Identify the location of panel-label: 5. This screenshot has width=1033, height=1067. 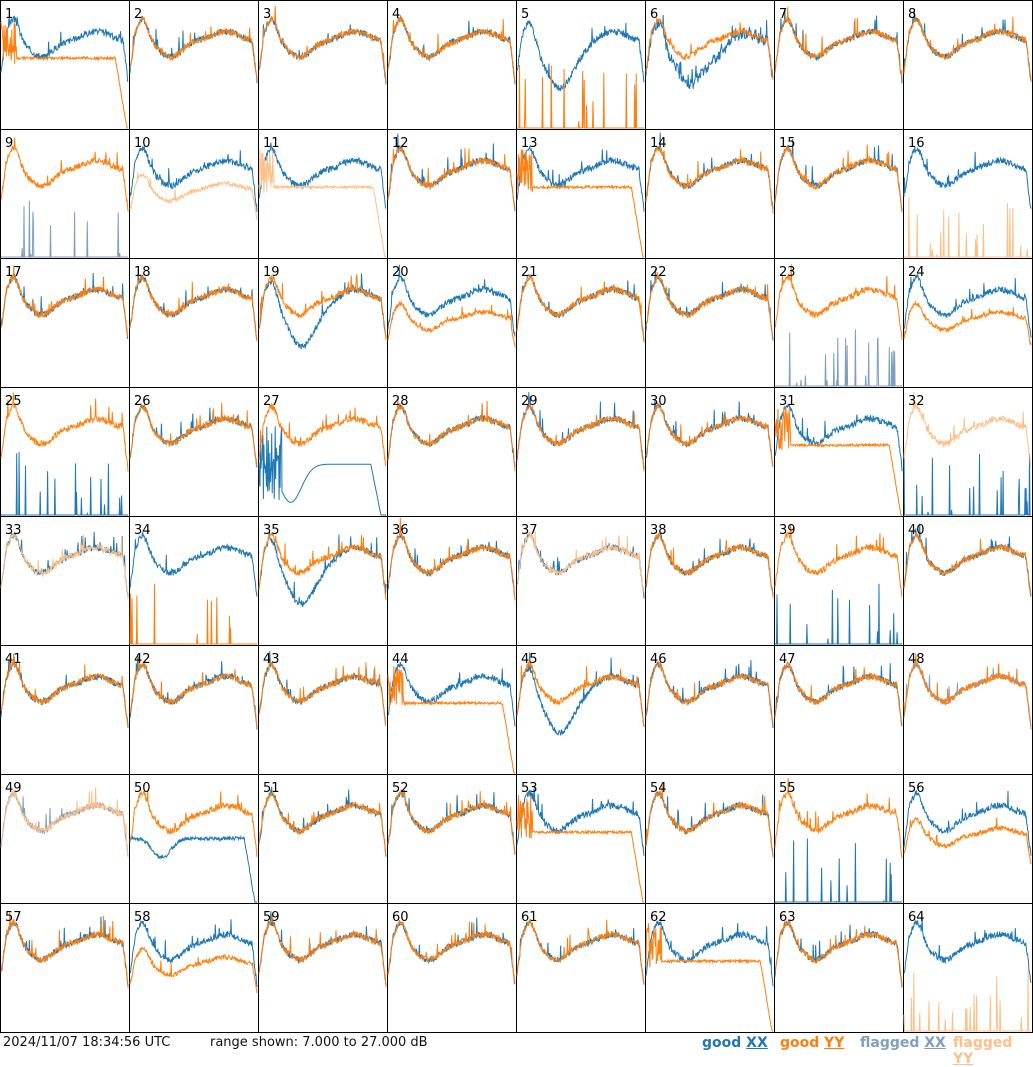
(525, 14).